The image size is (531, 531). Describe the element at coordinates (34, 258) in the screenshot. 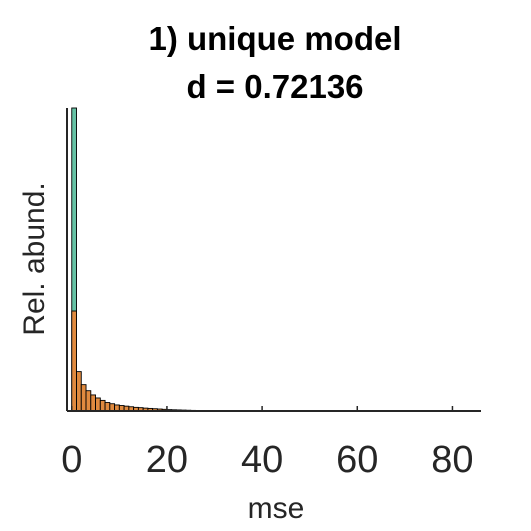

I see `y-axis-label: Rel. abund.` at that location.